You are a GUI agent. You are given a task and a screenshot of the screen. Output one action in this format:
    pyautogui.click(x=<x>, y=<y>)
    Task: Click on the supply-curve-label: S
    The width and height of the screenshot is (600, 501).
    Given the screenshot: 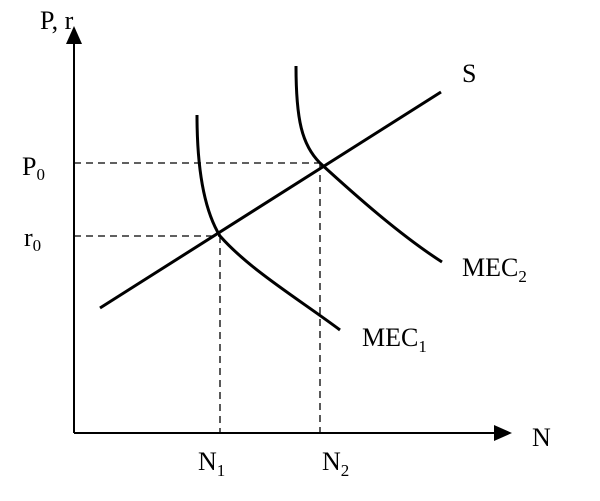 What is the action you would take?
    pyautogui.click(x=469, y=73)
    